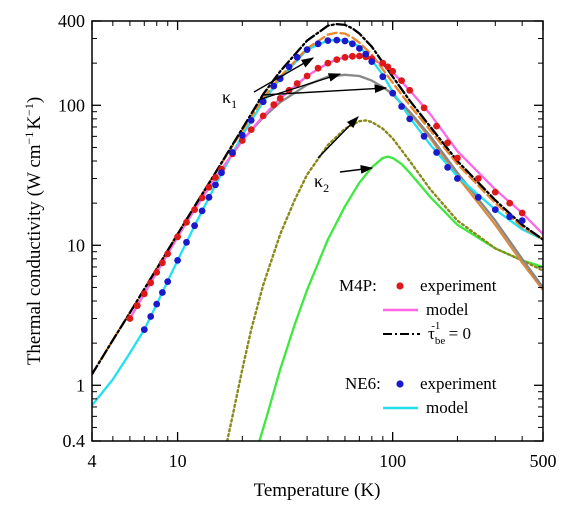  What do you see at coordinates (34, 254) in the screenshot?
I see `y-axis-title-main: Thermal conductivity (W cm` at bounding box center [34, 254].